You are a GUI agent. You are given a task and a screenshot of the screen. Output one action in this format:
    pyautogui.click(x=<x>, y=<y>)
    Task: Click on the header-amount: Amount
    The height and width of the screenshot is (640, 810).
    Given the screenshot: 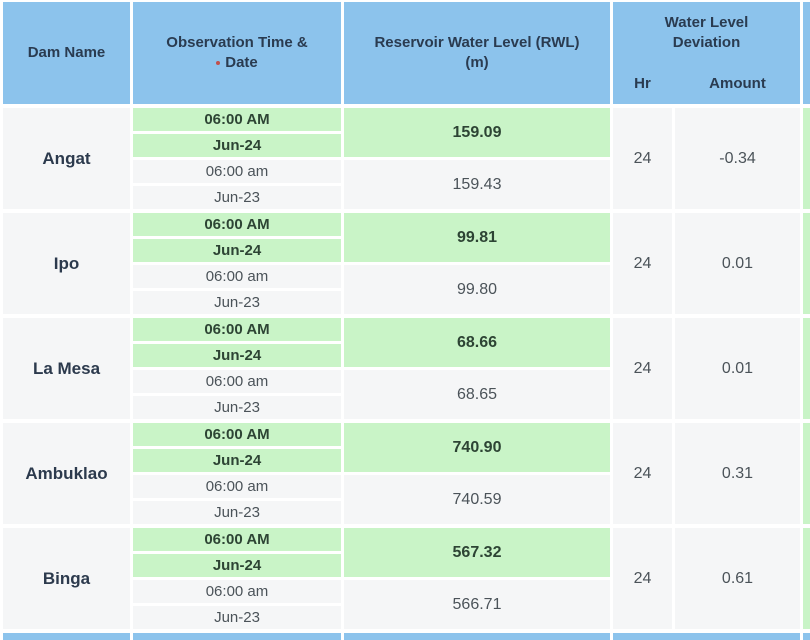 What is the action you would take?
    pyautogui.click(x=737, y=83)
    